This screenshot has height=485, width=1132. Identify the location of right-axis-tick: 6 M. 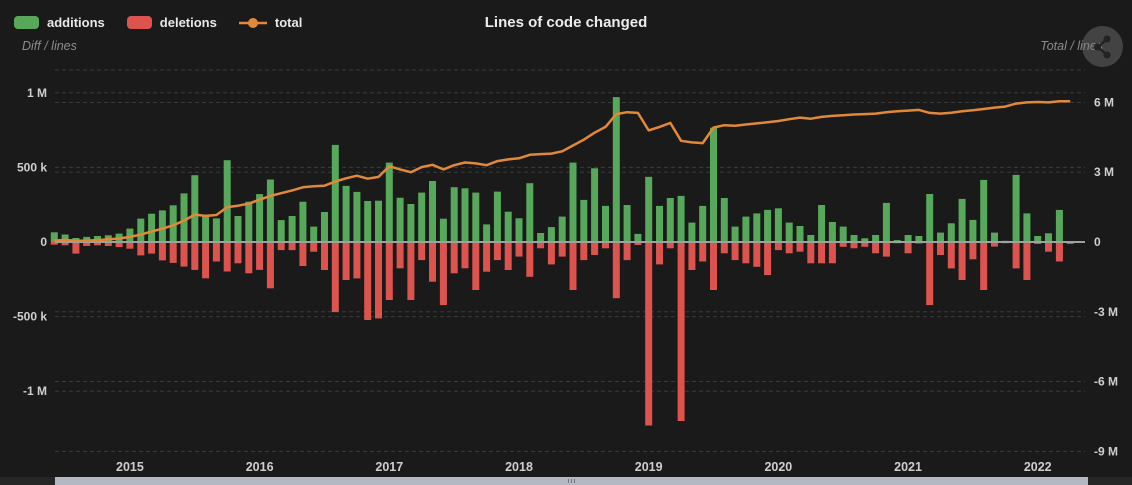
(1104, 102).